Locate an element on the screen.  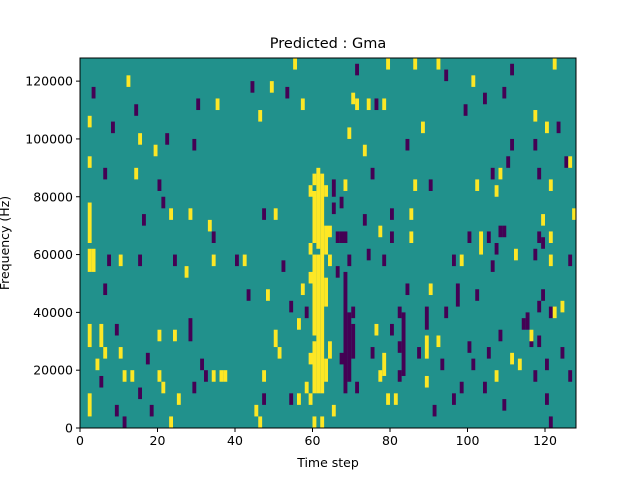
x-axis-label: Time step is located at coordinates (327, 462).